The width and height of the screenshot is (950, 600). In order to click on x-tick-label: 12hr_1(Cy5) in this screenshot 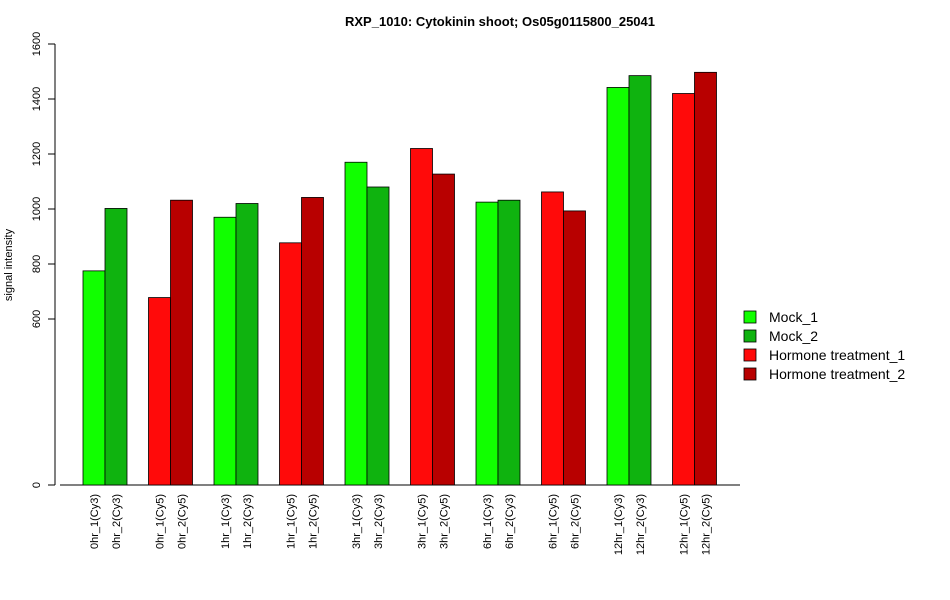, I will do `click(685, 524)`.